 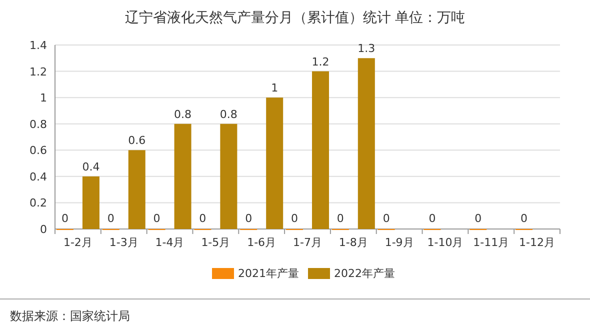 I want to click on source-note: 数据来源：国家统计局, so click(x=70, y=316).